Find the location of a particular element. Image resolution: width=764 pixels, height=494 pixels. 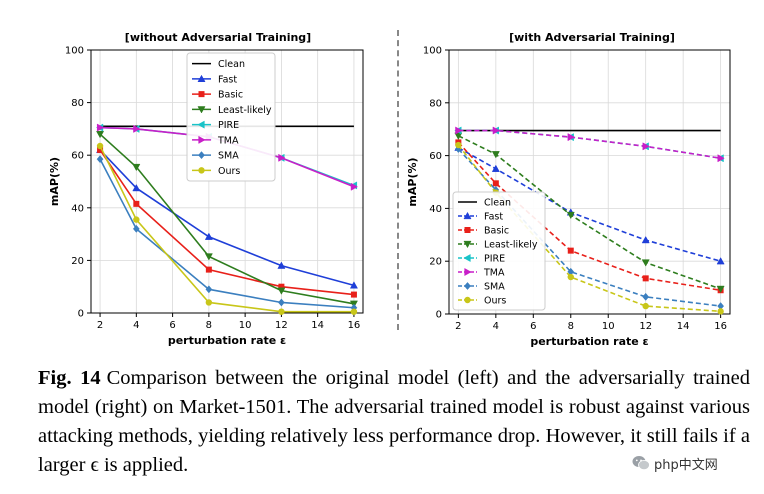

x-tick-label: 12 is located at coordinates (645, 326).